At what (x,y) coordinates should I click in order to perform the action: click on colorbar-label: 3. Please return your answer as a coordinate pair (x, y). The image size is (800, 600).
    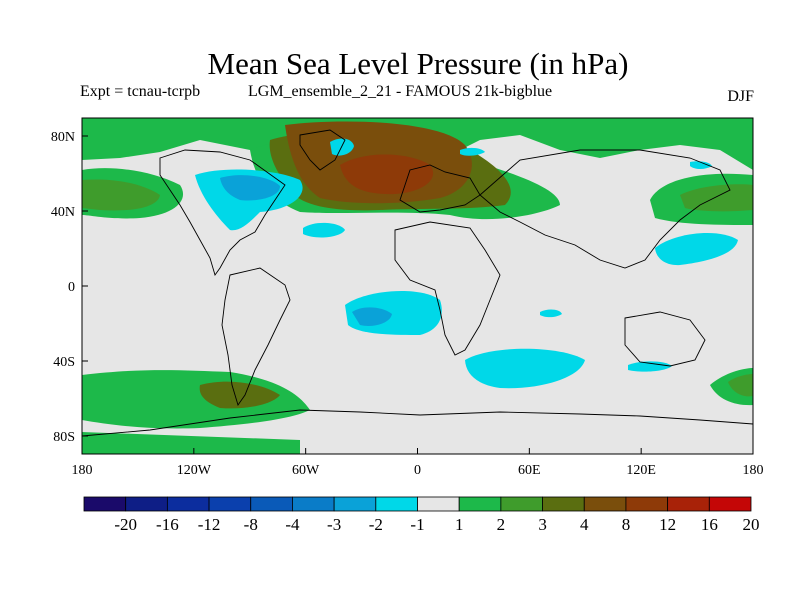
    Looking at the image, I should click on (542, 524).